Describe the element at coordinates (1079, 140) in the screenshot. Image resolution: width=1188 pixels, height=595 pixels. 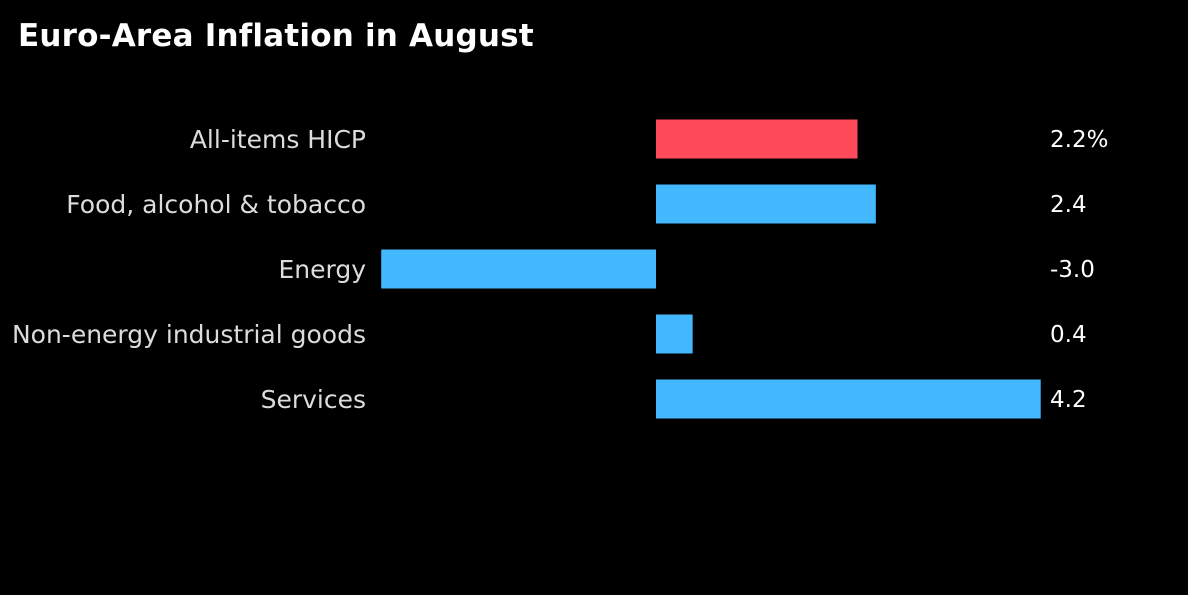
I see `value-label: 2.2%` at that location.